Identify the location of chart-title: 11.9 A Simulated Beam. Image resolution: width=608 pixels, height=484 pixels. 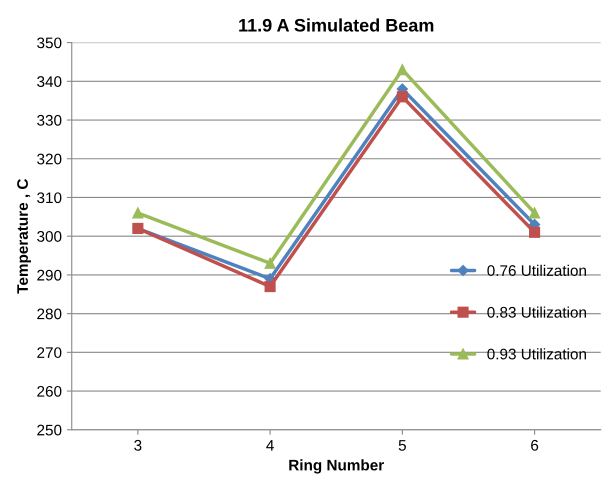
(336, 25).